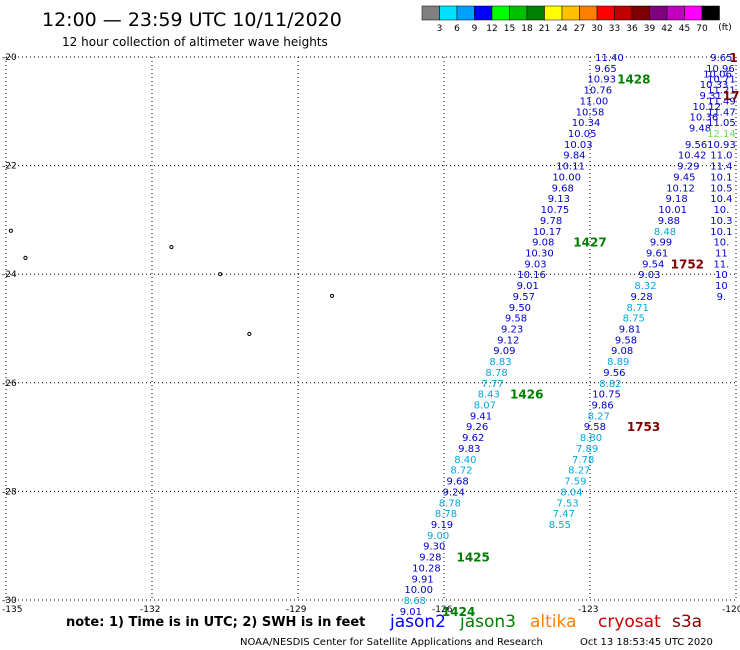 The image size is (740, 650). What do you see at coordinates (551, 221) in the screenshot?
I see `wave-height-label: 9.78` at bounding box center [551, 221].